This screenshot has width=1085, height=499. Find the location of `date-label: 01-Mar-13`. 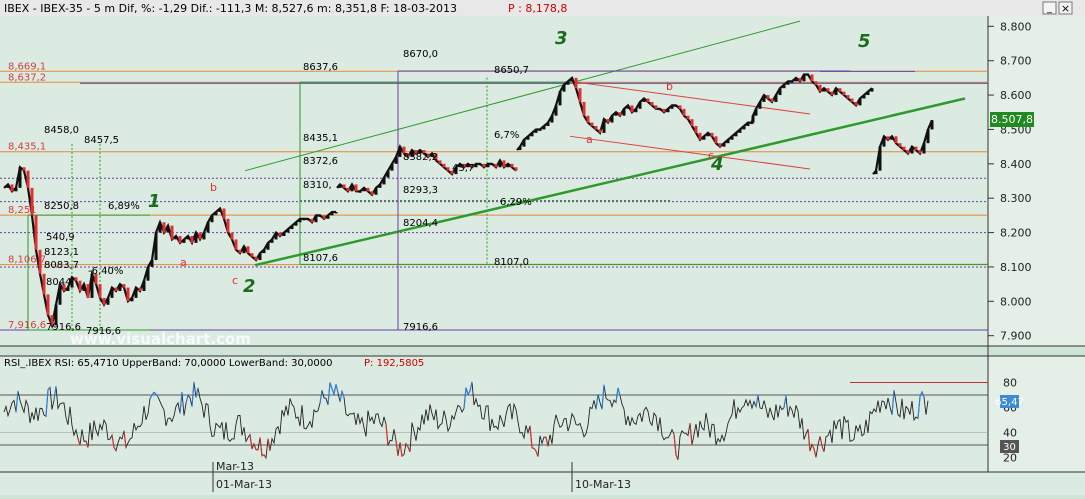

date-label: 01-Mar-13 is located at coordinates (244, 484).